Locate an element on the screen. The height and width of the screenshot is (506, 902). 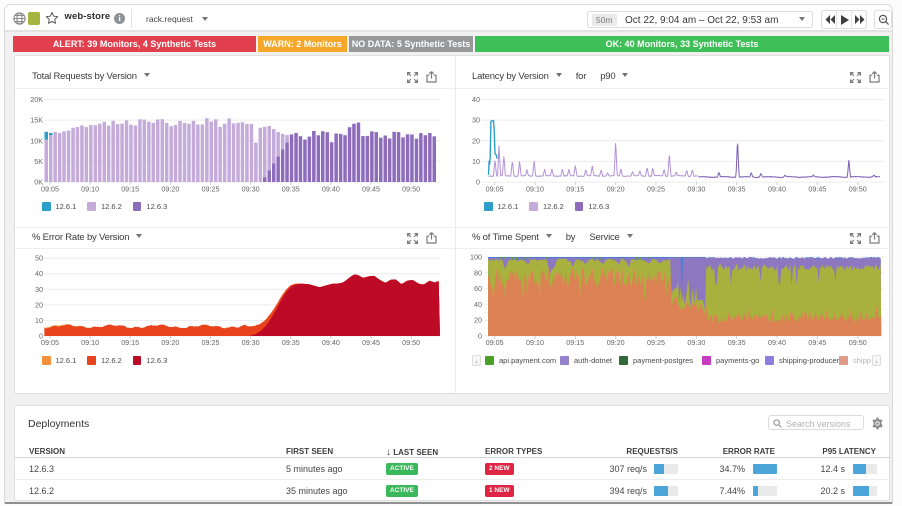
svg-text: 50 is located at coordinates (39, 258).